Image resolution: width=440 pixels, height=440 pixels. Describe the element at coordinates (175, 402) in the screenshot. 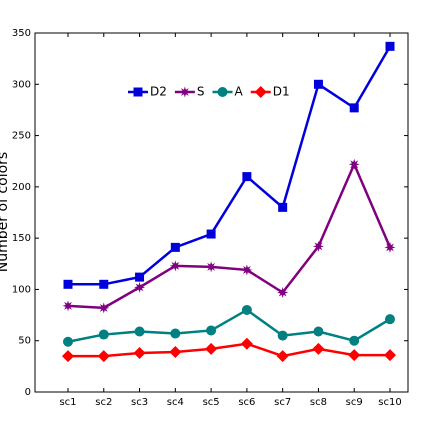

I see `x-tick-label: sc4` at that location.